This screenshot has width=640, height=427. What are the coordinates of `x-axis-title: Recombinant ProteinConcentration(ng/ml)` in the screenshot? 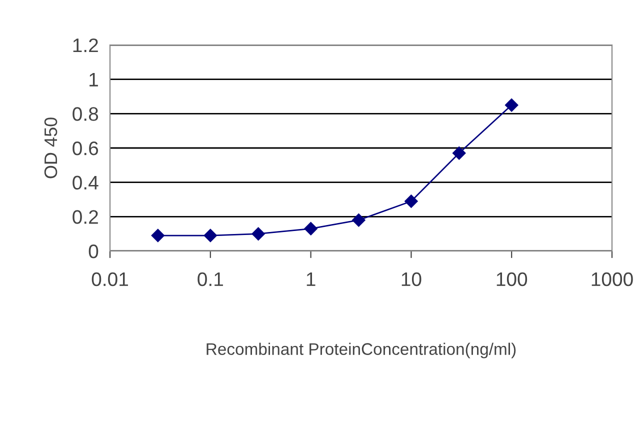 It's located at (361, 350).